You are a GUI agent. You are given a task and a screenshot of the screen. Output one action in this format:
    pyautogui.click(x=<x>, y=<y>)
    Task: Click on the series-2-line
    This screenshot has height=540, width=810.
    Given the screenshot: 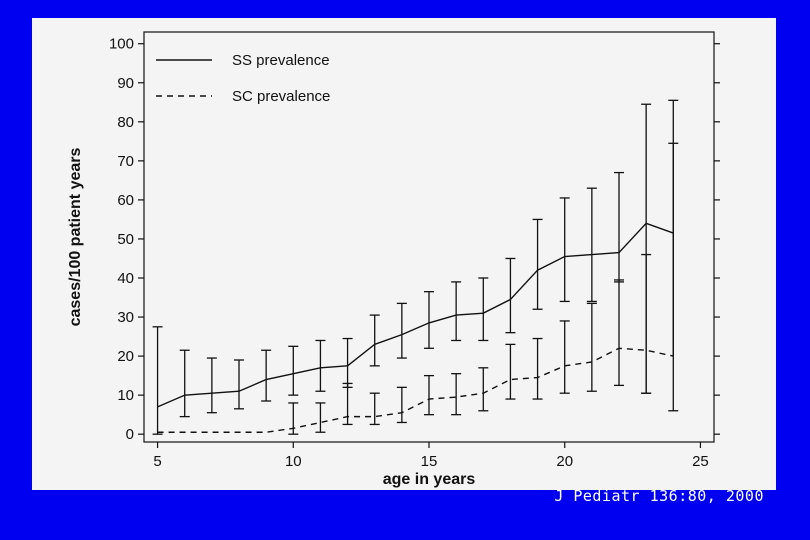 What is the action you would take?
    pyautogui.click(x=415, y=390)
    